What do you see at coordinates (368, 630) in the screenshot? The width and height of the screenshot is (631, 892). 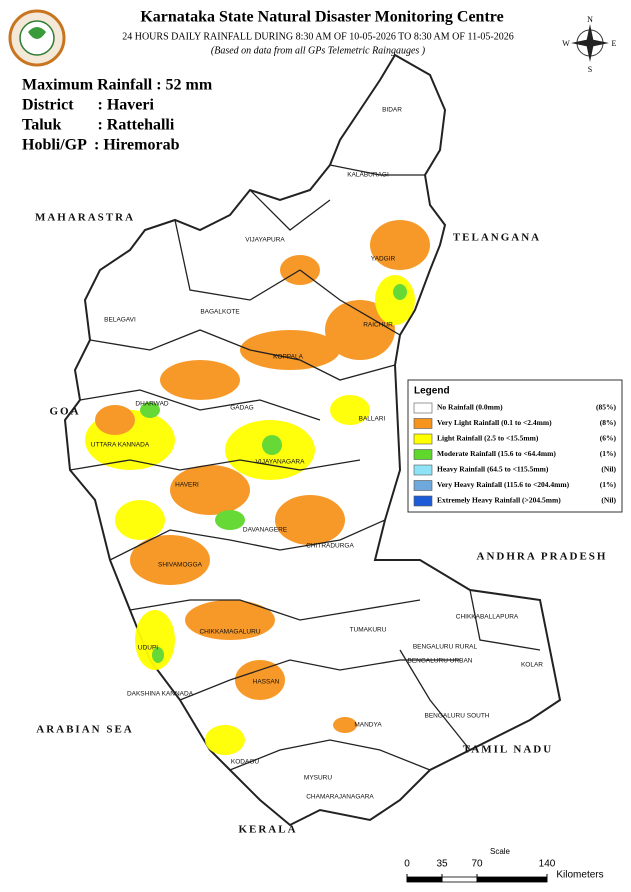 I see `district-label: TUMAKURU` at bounding box center [368, 630].